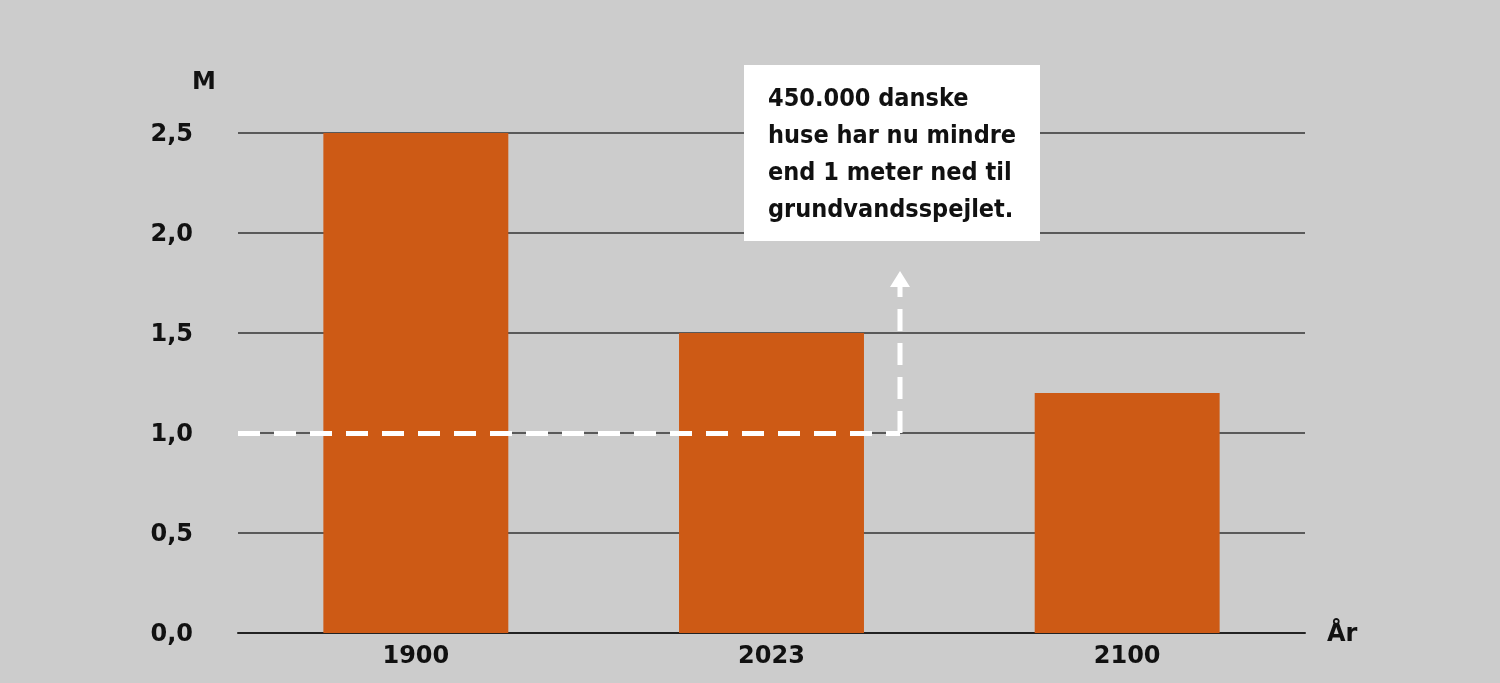 The width and height of the screenshot is (1500, 683). Describe the element at coordinates (171, 133) in the screenshot. I see `y-tick-label: 2,5` at that location.